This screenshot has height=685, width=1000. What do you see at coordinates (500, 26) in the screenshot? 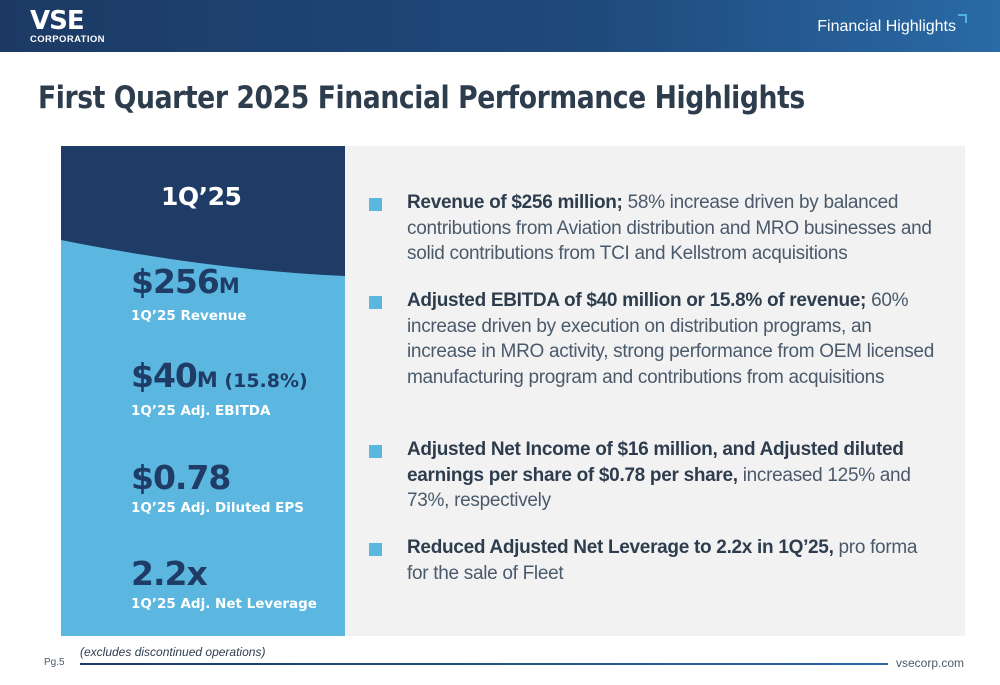
I see `header-bar: VSE CORPORATION Financial Highlights` at bounding box center [500, 26].